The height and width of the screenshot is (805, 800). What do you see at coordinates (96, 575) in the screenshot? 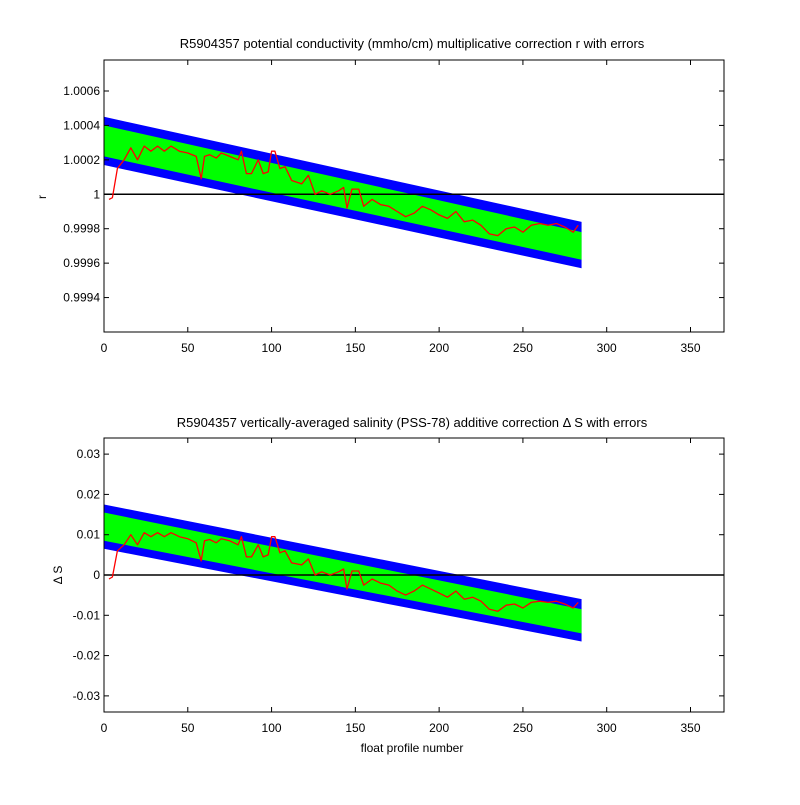
I see `y-tick-label: 0` at bounding box center [96, 575].